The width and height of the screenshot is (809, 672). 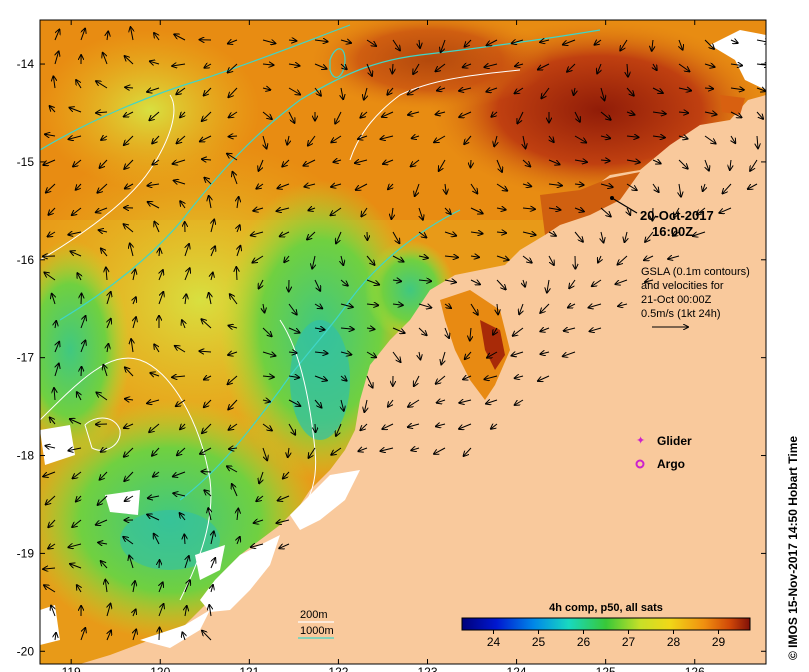 I want to click on colorbar-title: 4h comp, p50, all sats, so click(x=606, y=608).